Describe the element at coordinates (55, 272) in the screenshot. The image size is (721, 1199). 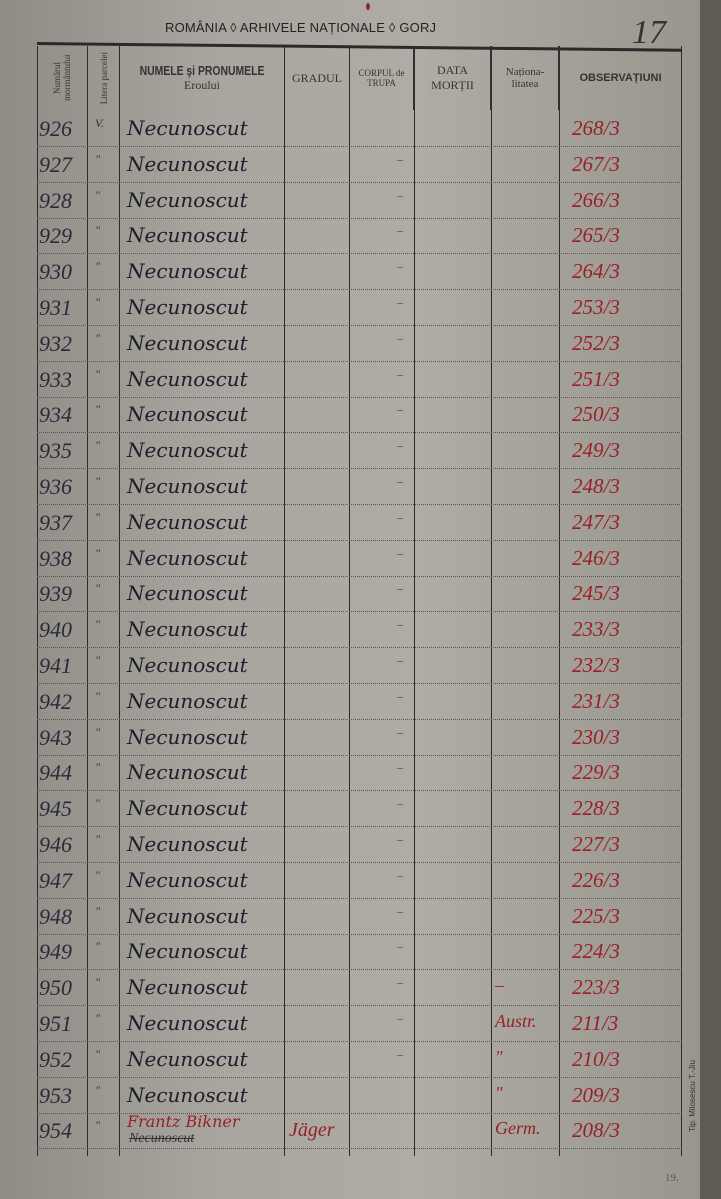
I see `grave-number: 930` at that location.